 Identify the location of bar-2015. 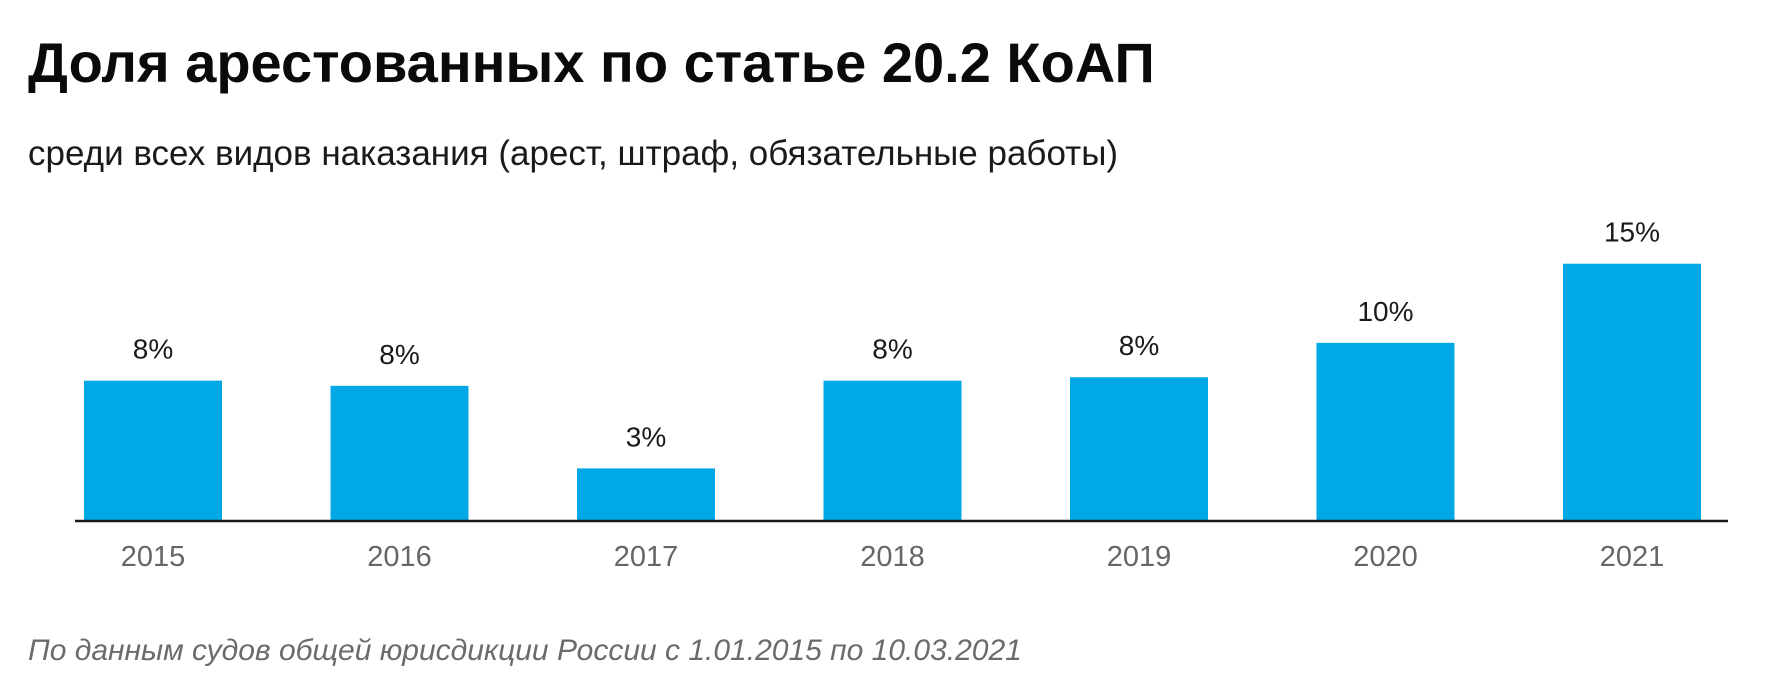
(153, 450).